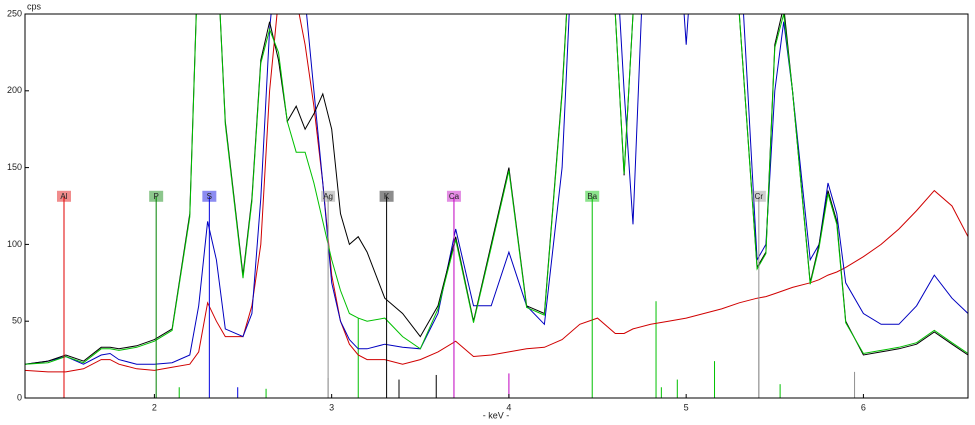 The image size is (975, 425). I want to click on marker-label: P, so click(156, 196).